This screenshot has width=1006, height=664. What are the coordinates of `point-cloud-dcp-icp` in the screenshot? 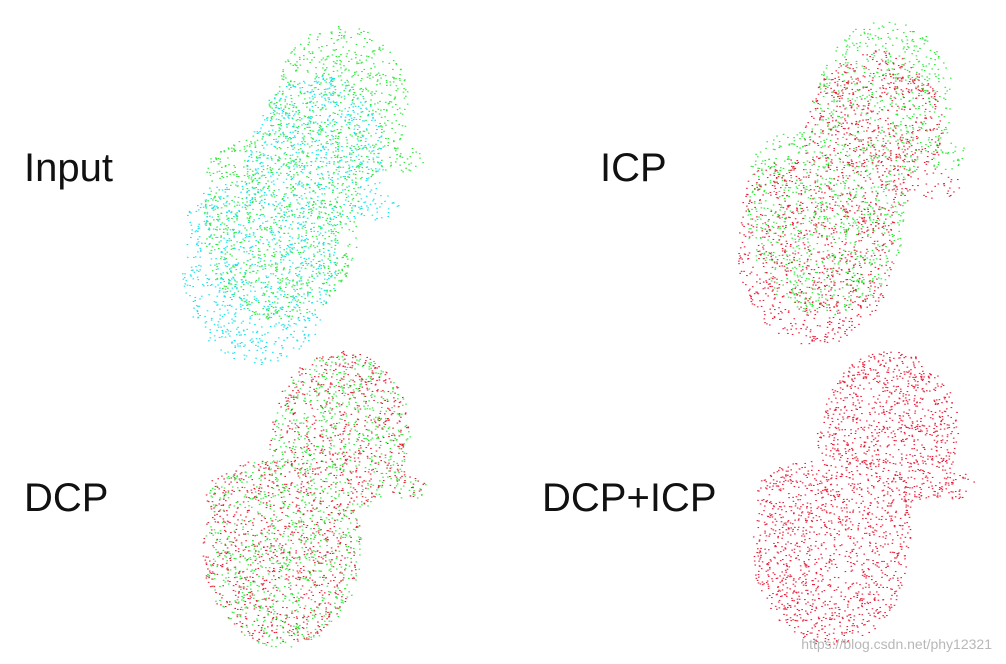 It's located at (863, 498).